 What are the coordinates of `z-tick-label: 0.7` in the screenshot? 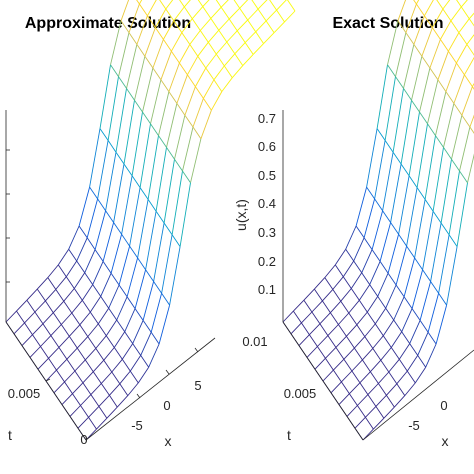 It's located at (267, 118).